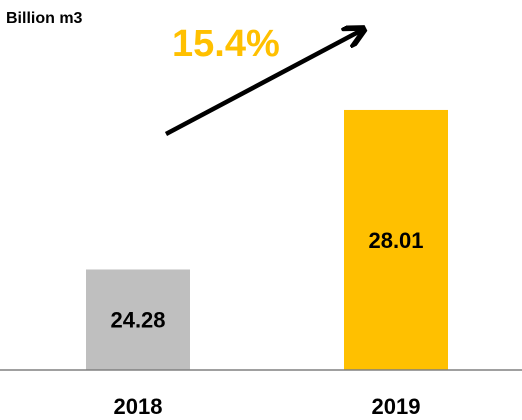 The width and height of the screenshot is (522, 420). I want to click on x-tick-label: 2018, so click(138, 406).